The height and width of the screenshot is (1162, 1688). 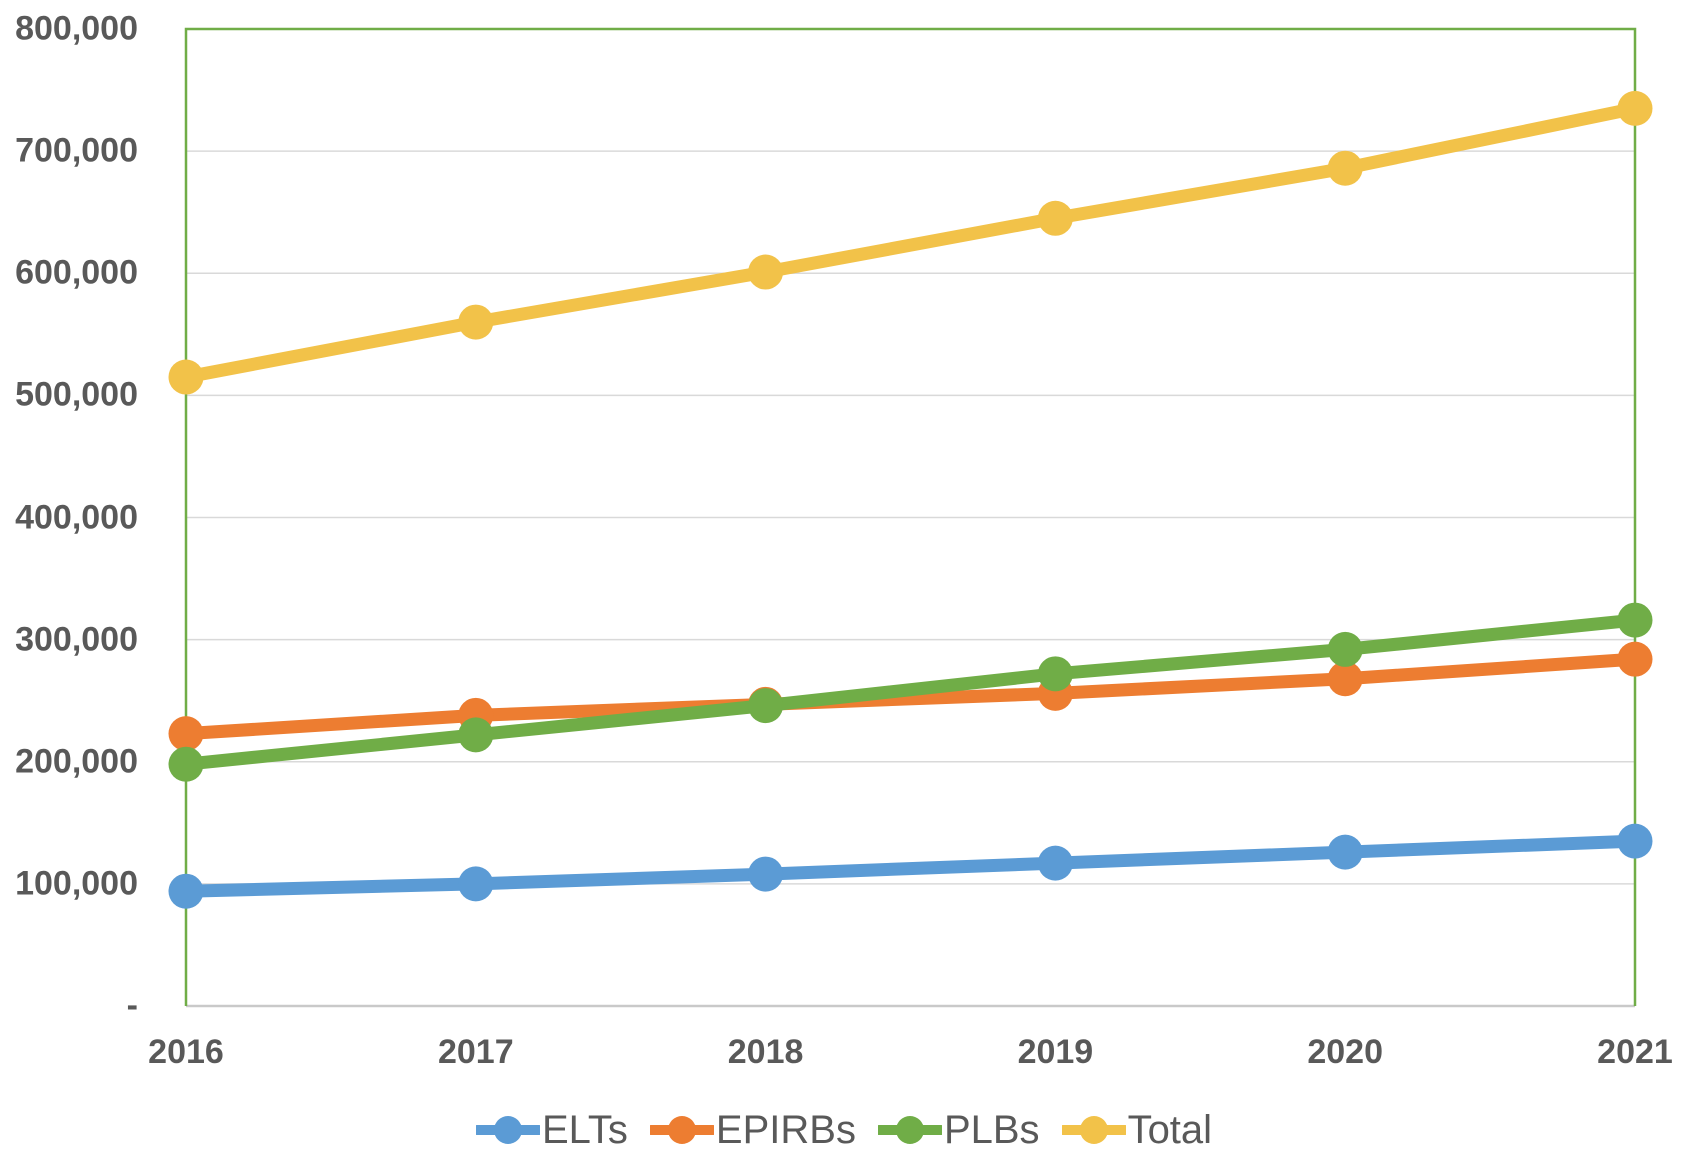 What do you see at coordinates (132, 1005) in the screenshot?
I see `y-axis-tick-label: -` at bounding box center [132, 1005].